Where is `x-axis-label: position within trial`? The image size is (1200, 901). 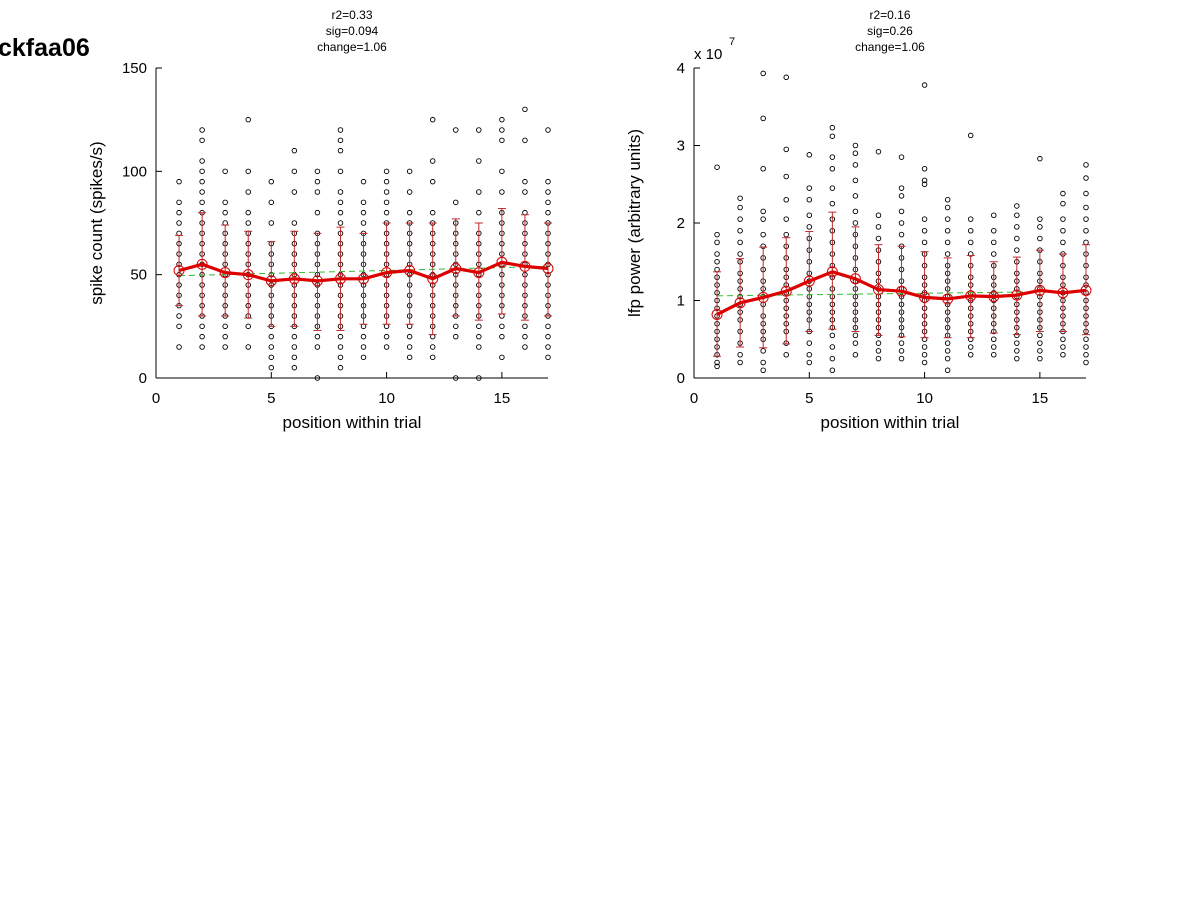 x-axis-label: position within trial is located at coordinates (890, 422).